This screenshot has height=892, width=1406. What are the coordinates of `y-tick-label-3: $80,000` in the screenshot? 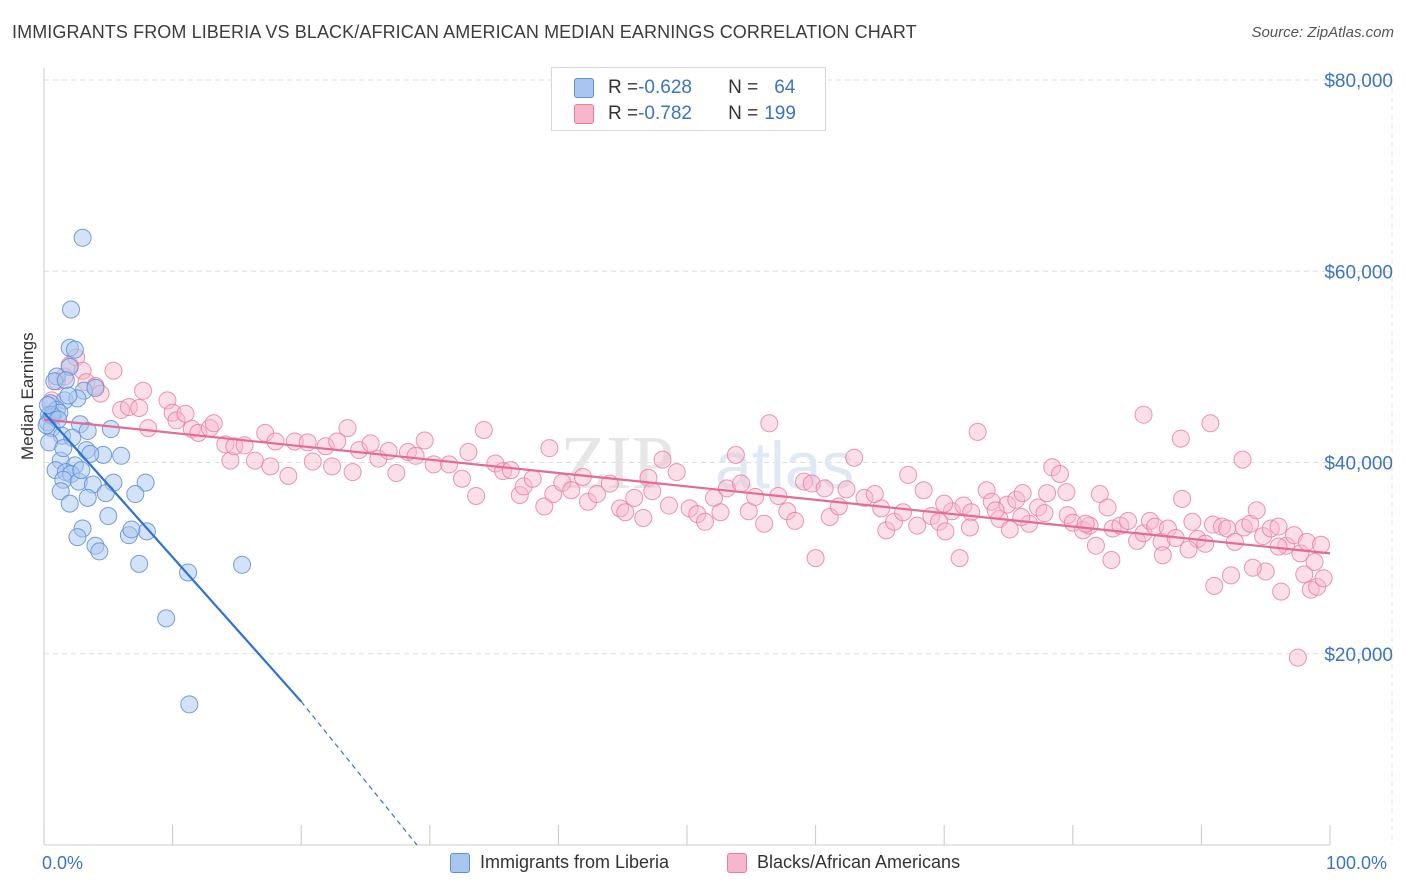 It's located at (1358, 81).